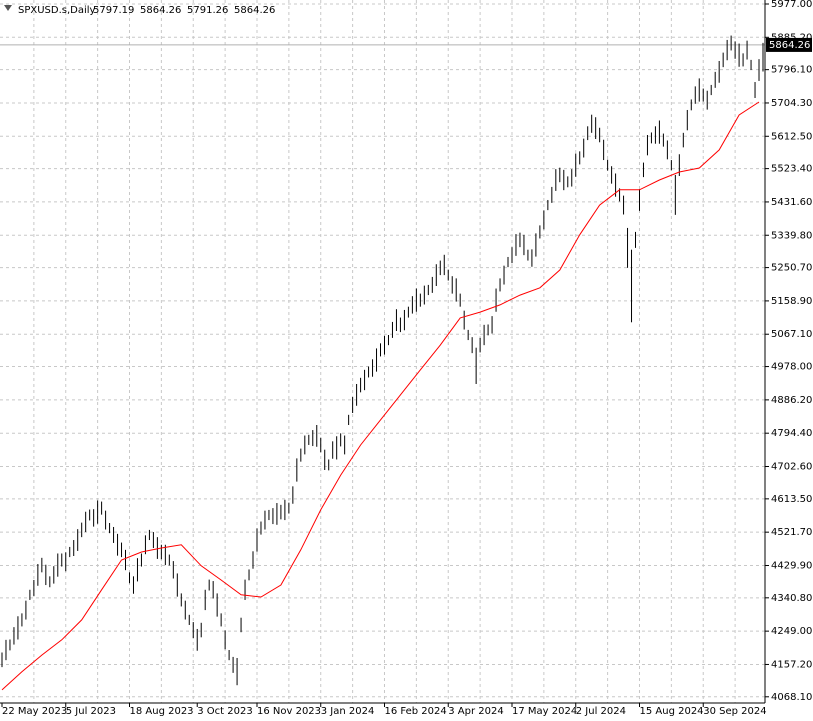 The width and height of the screenshot is (813, 721). I want to click on x-tick-label: 3 Oct 2023, so click(224, 711).